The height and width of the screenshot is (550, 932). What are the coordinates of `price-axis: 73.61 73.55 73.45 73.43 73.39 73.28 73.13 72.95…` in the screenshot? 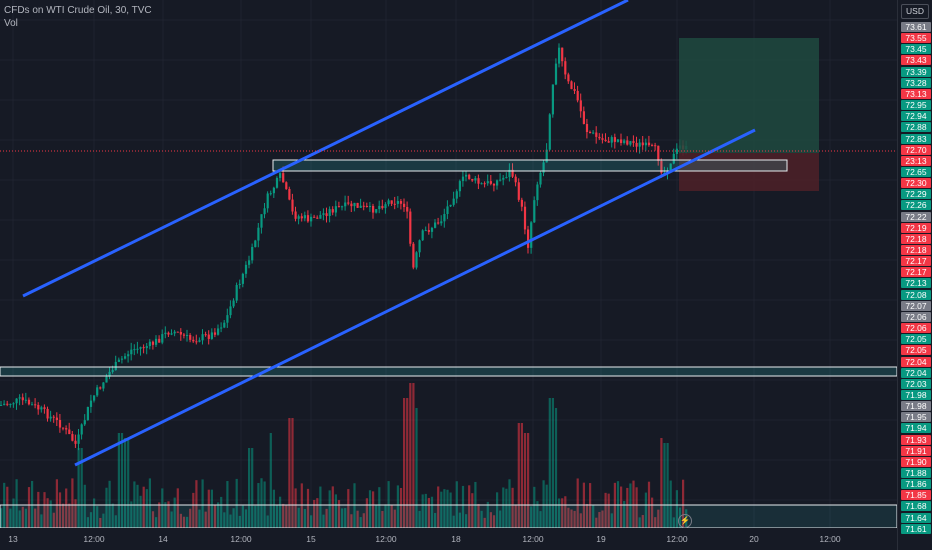 It's located at (914, 275).